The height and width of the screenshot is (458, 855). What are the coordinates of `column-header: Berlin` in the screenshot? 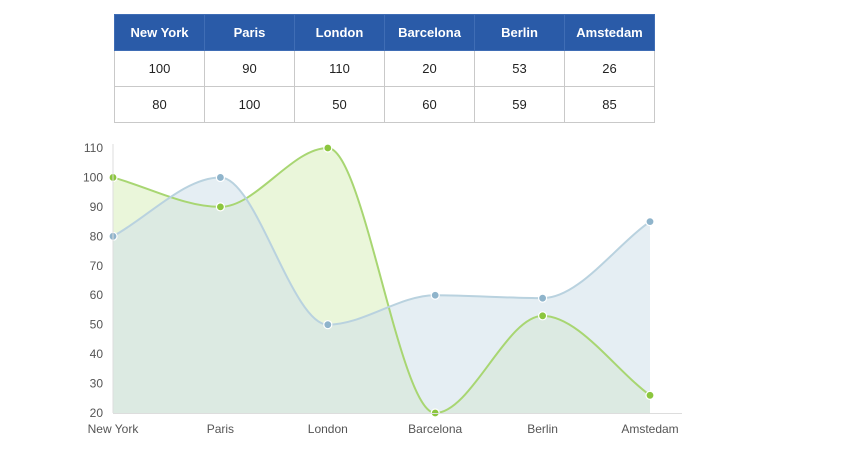 It's located at (519, 32).